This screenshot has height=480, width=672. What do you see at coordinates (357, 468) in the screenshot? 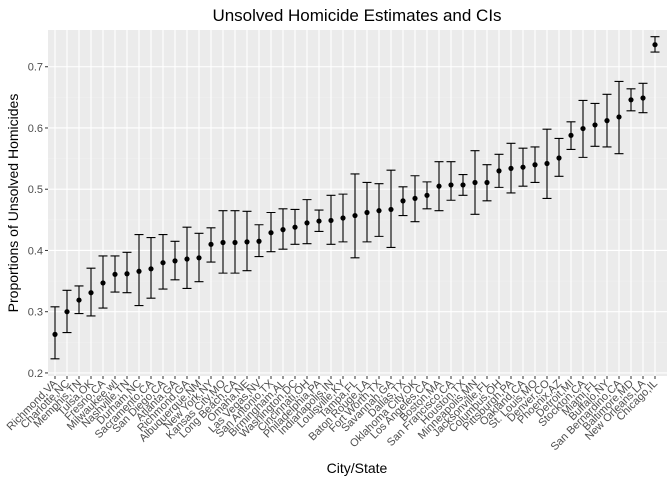
I see `x-axis-title: City/State` at bounding box center [357, 468].